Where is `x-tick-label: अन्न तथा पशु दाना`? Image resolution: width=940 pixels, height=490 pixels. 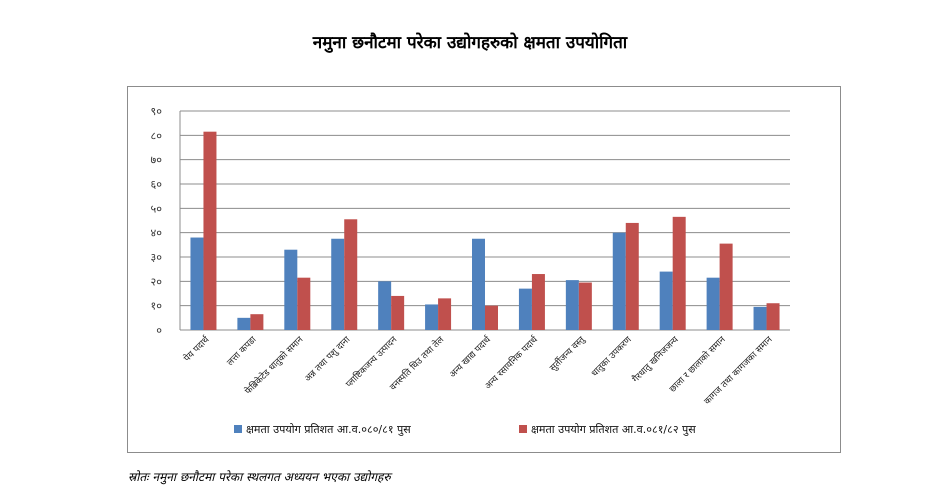 x-tick-label: अन्न तथा पशु दाना is located at coordinates (328, 360).